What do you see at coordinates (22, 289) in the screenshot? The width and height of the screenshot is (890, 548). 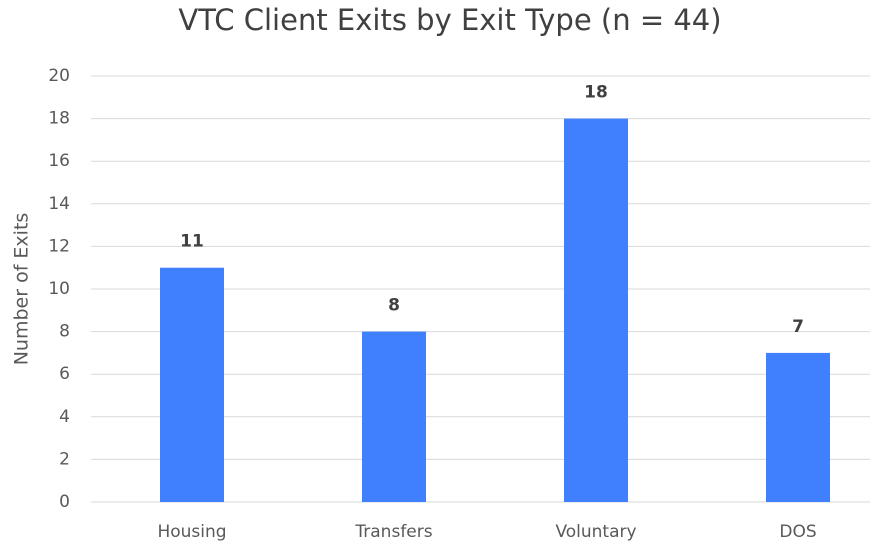 I see `y-axis-label: Number of Exits` at bounding box center [22, 289].